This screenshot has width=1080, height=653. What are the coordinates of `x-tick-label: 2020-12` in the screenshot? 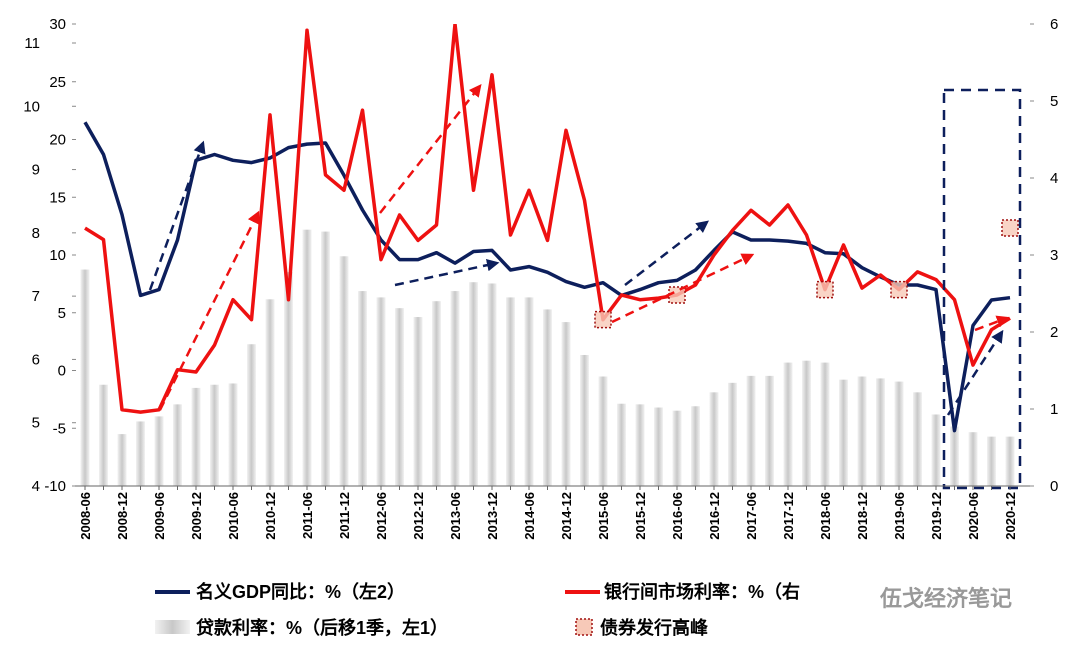 It's located at (1010, 516).